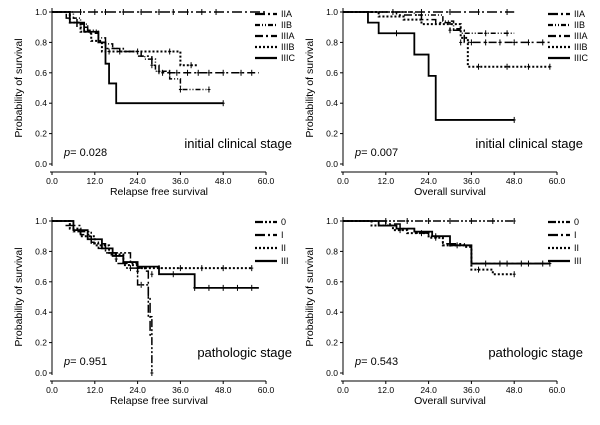  Describe the element at coordinates (379, 153) in the screenshot. I see `p-value-number: = 0.007` at that location.